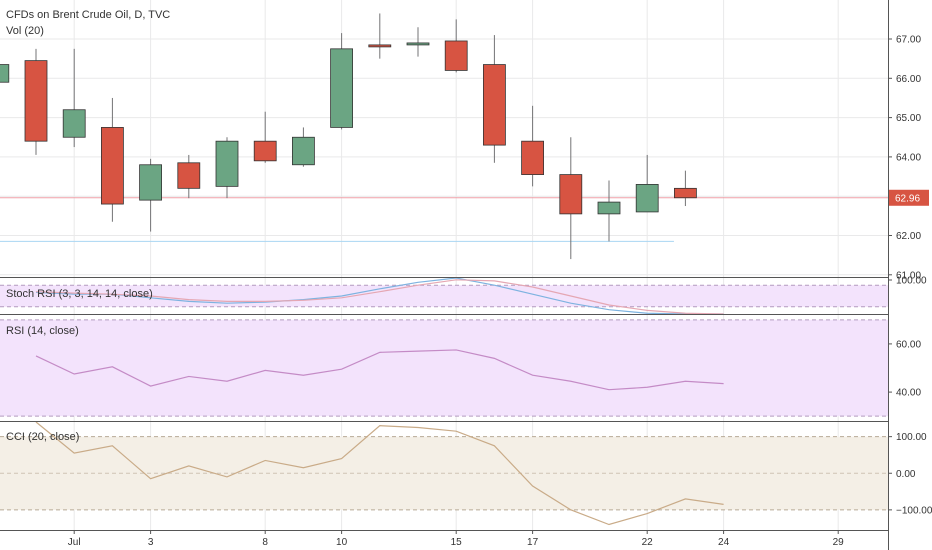 This screenshot has height=550, width=932. I want to click on price-axis-label: 66.00, so click(908, 79).